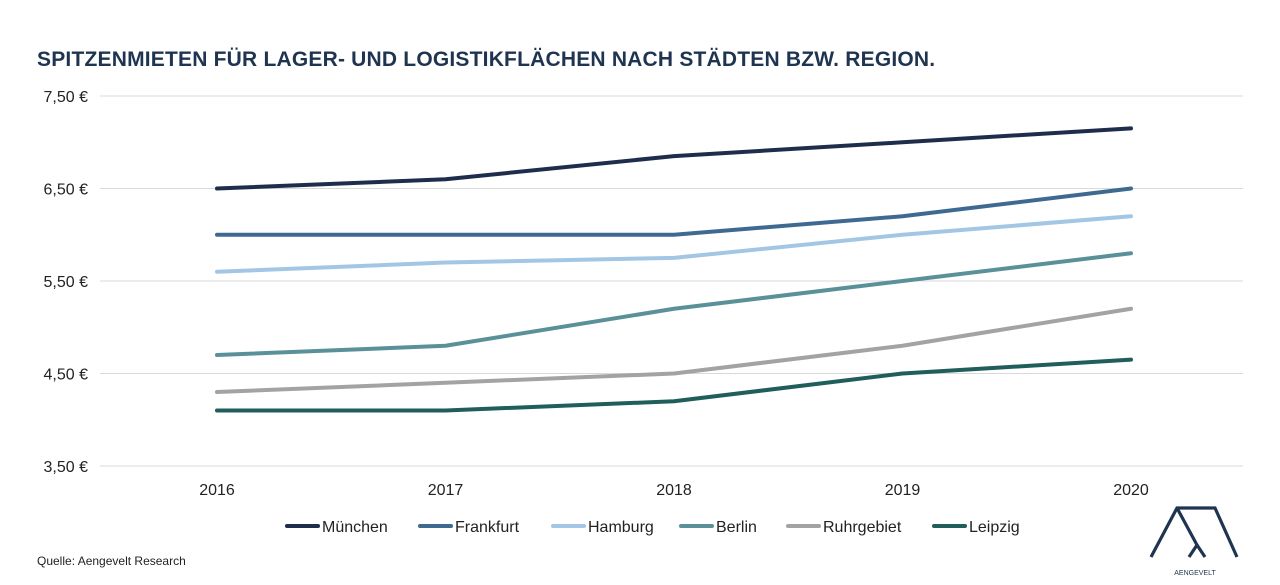 The width and height of the screenshot is (1280, 585). Describe the element at coordinates (1195, 573) in the screenshot. I see `logo-text: AENGEVELT` at that location.